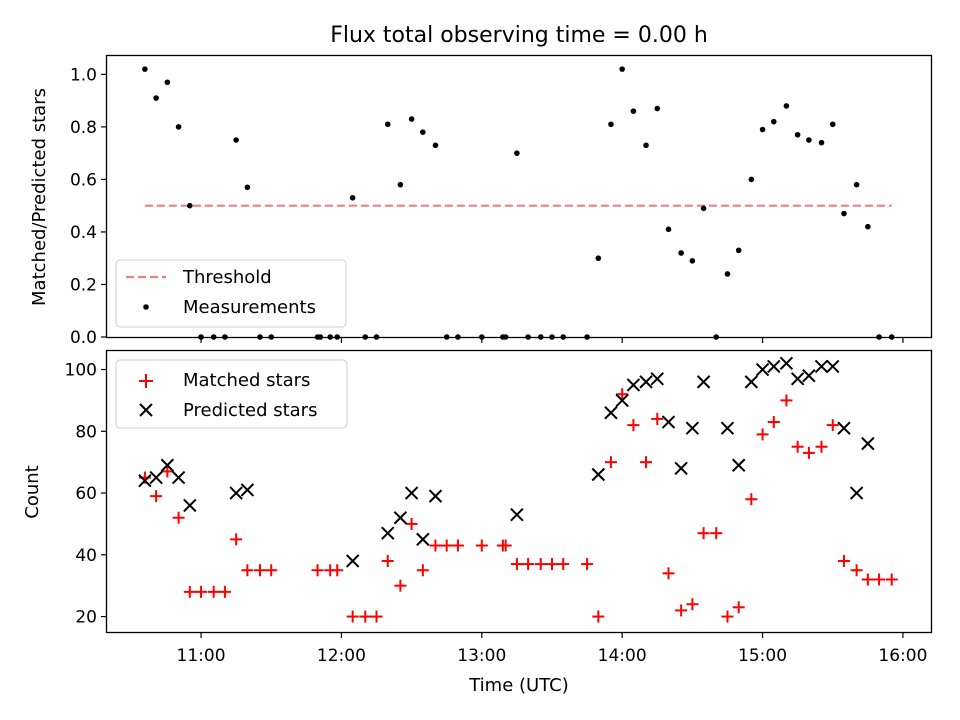 This screenshot has width=960, height=720. What do you see at coordinates (83, 285) in the screenshot?
I see `top-y-tick-label: 0.2` at bounding box center [83, 285].